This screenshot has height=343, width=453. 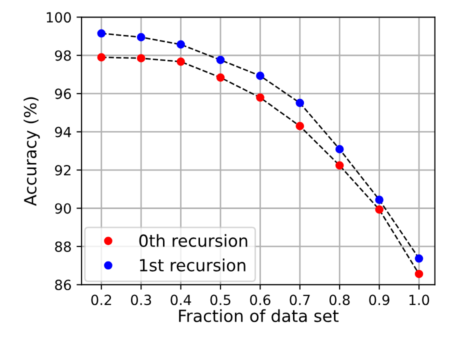 I want to click on y-tick-label: 92, so click(x=62, y=170).